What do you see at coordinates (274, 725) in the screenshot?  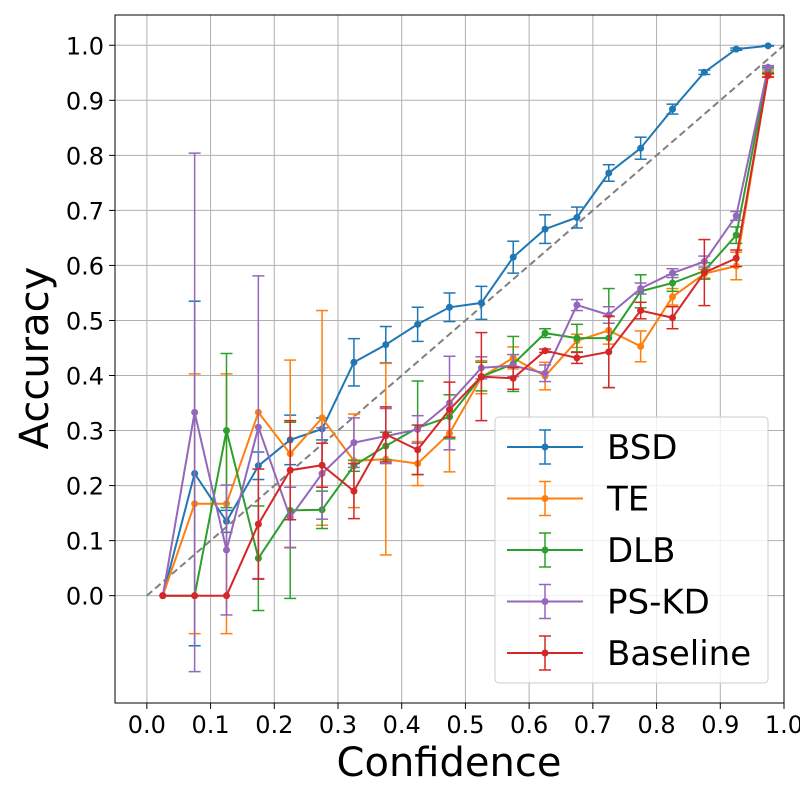 I see `x-tick-label: 0.2` at bounding box center [274, 725].